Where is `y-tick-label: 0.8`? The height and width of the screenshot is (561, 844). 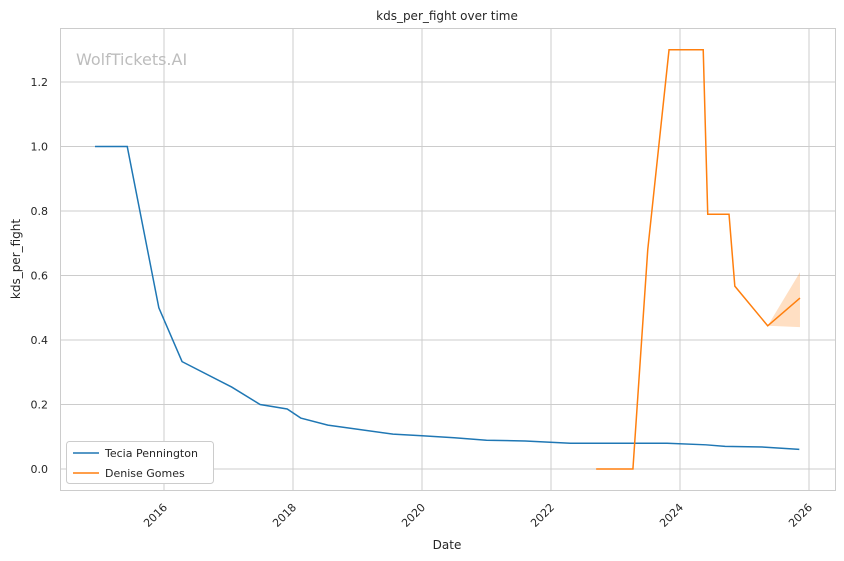 y-tick-label: 0.8 is located at coordinates (40, 211).